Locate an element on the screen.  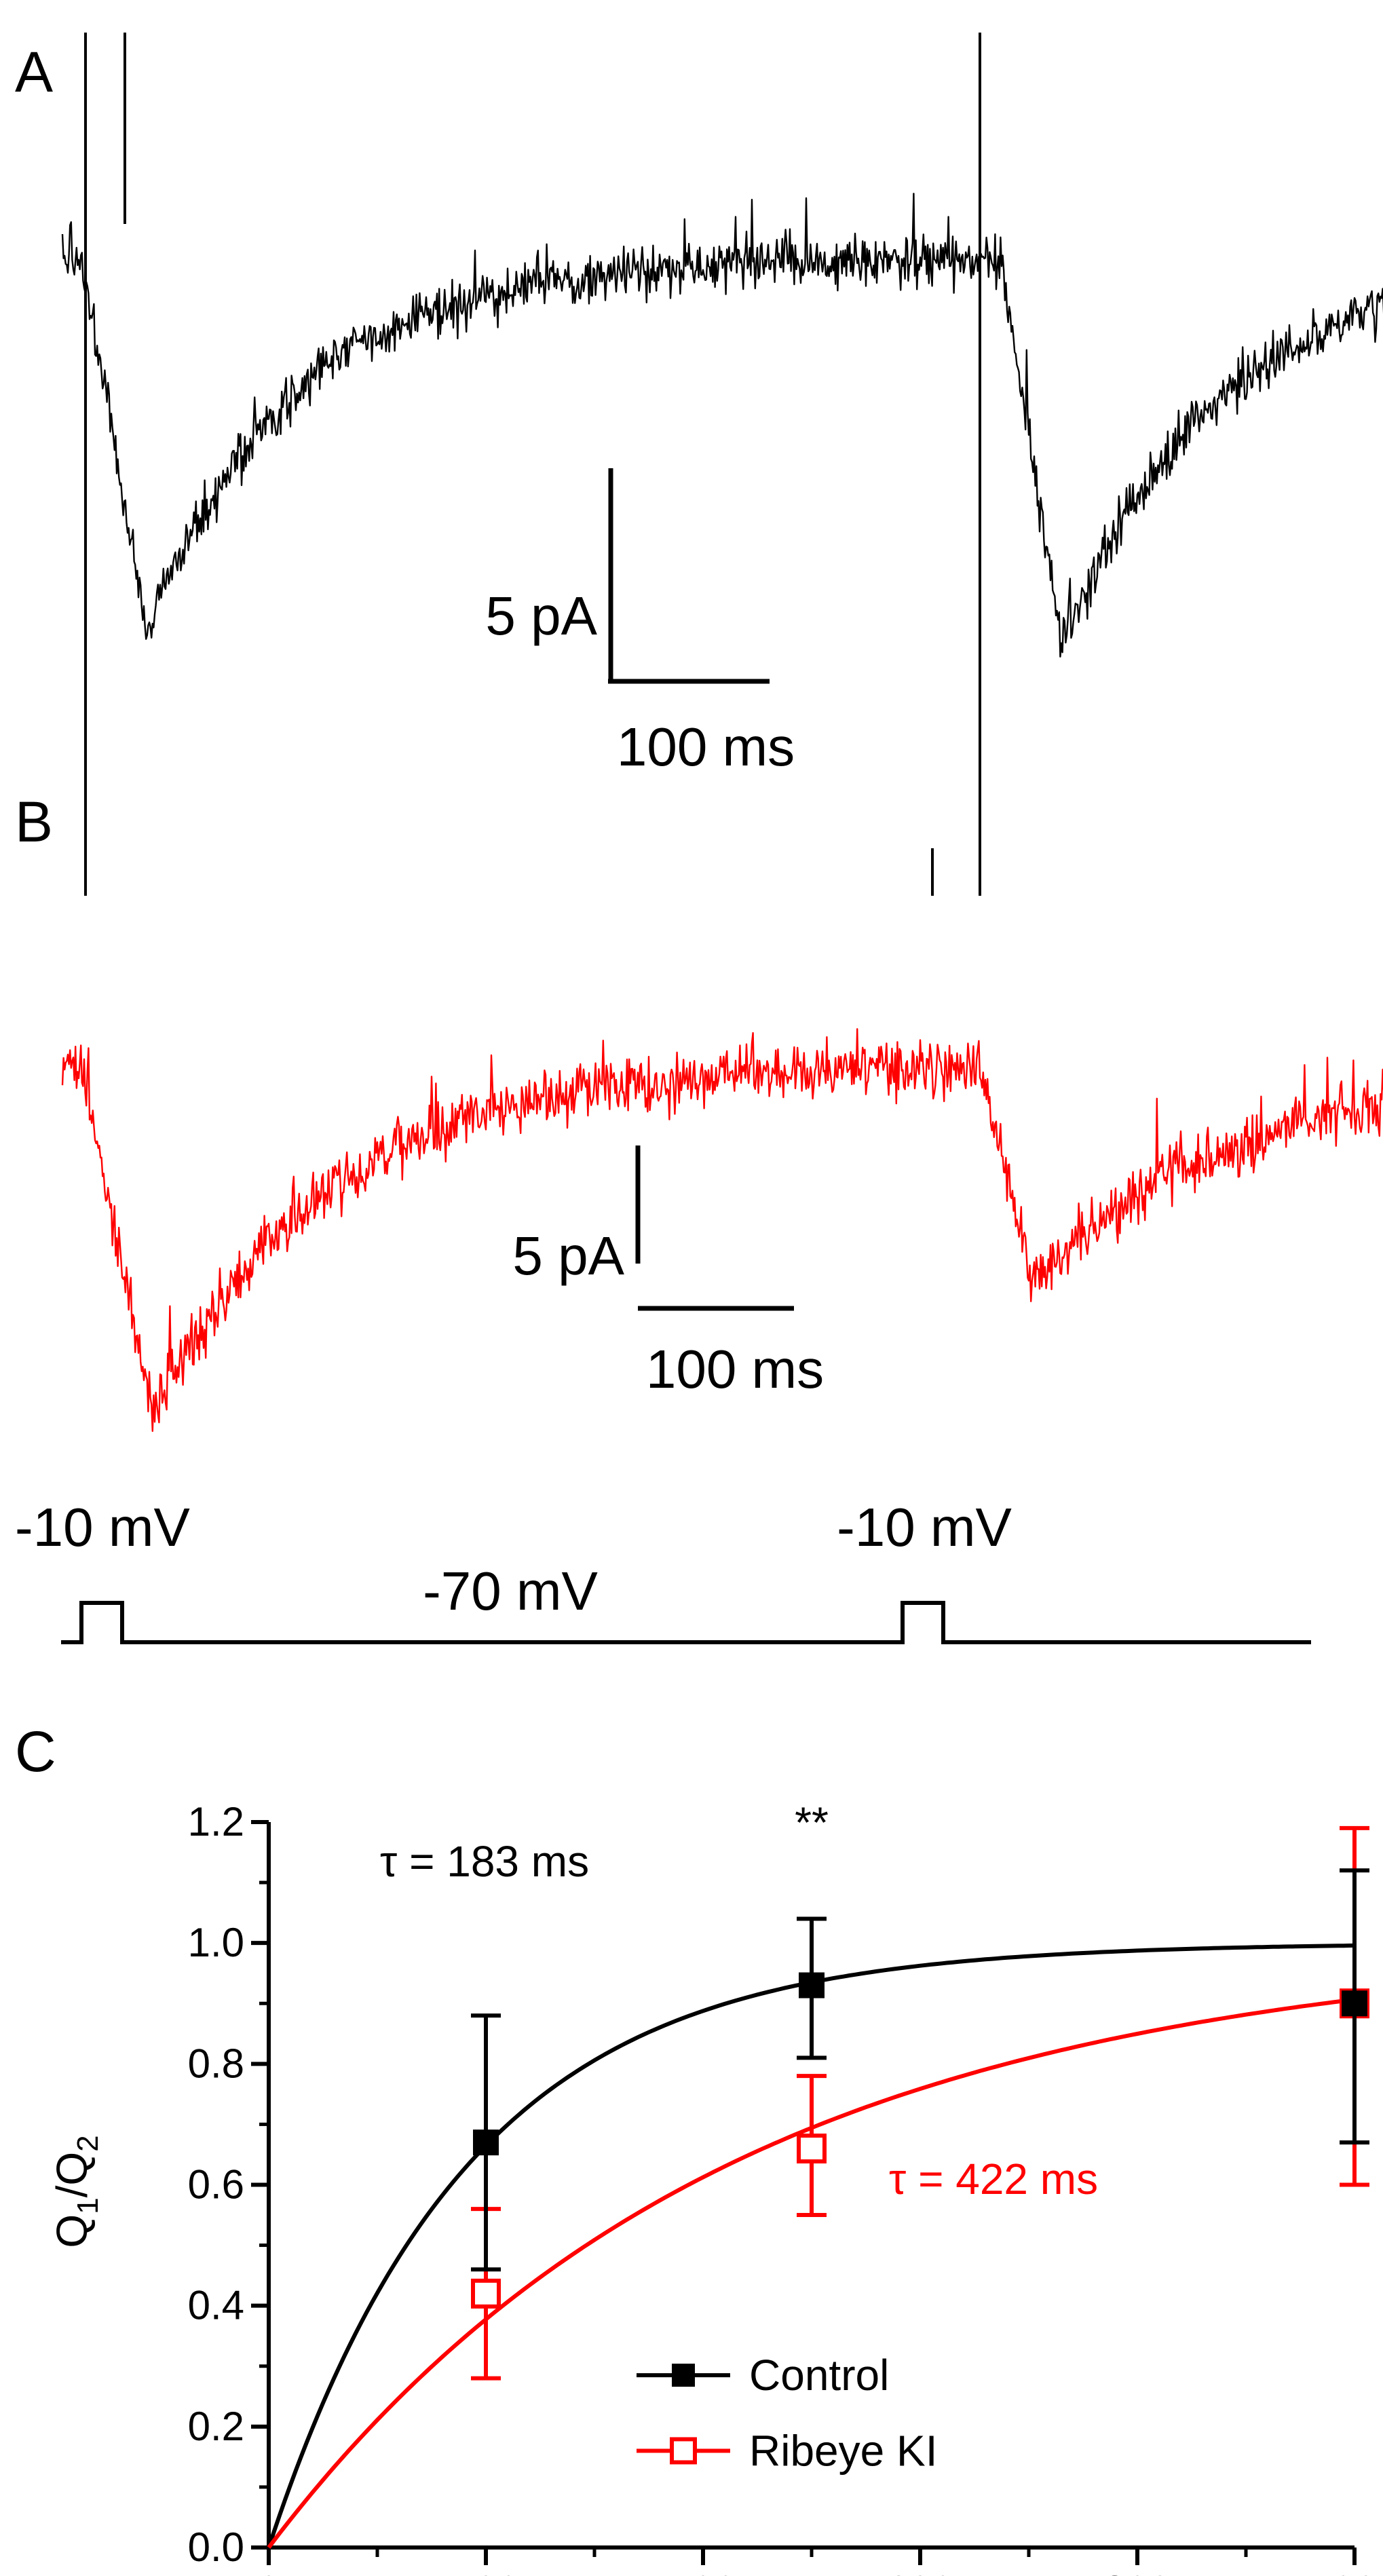
panel-c-label: C is located at coordinates (35, 1752).